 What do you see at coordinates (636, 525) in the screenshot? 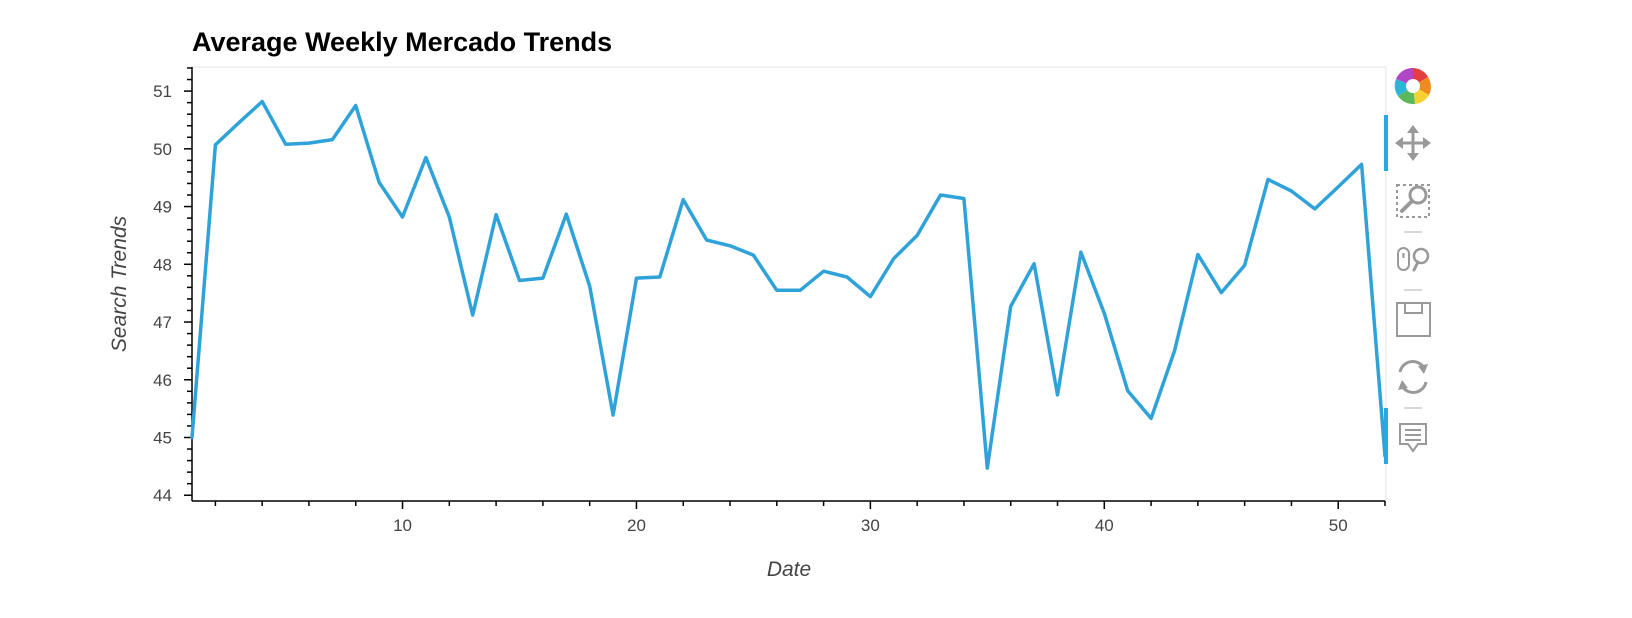
I see `x-tick-label: 20` at bounding box center [636, 525].